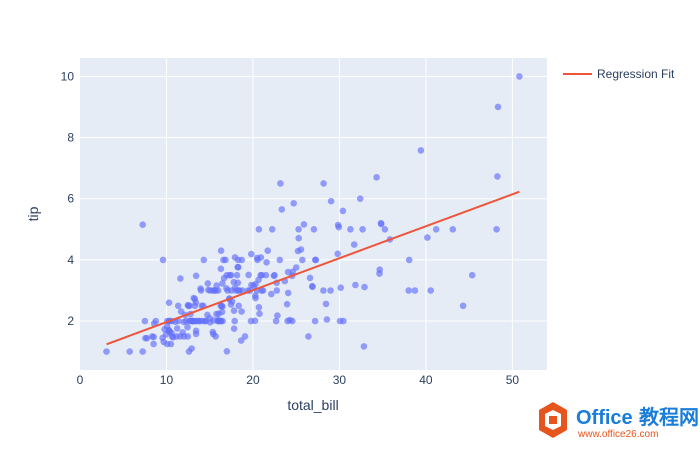 Image resolution: width=700 pixels, height=450 pixels. Describe the element at coordinates (253, 380) in the screenshot. I see `x-tick-label: 20` at that location.